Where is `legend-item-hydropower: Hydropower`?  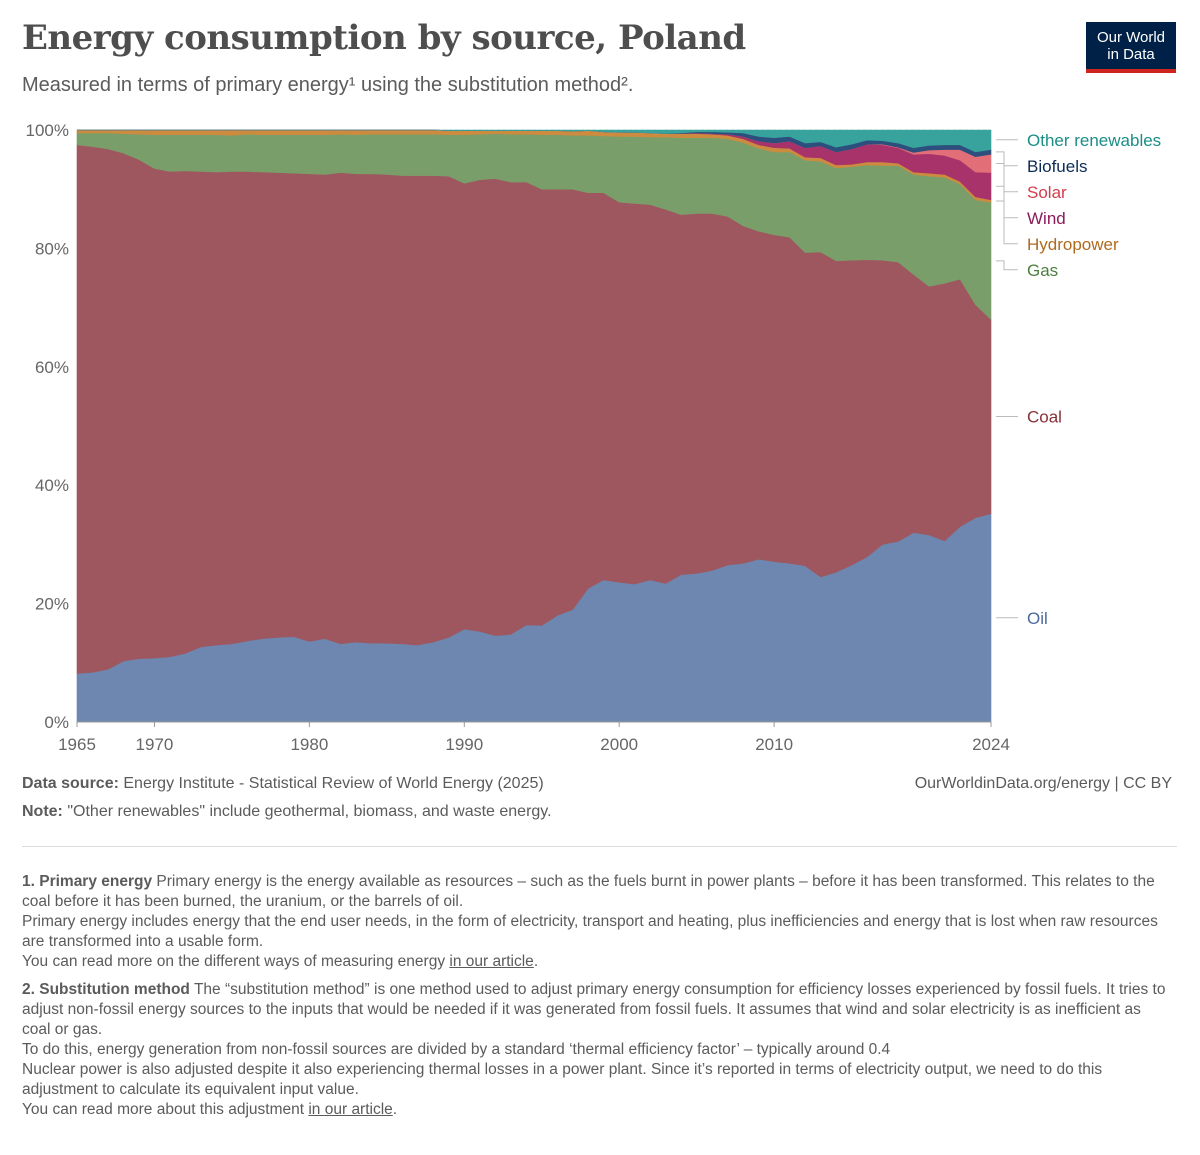
legend-item-hydropower: Hydropower is located at coordinates (1057, 227).